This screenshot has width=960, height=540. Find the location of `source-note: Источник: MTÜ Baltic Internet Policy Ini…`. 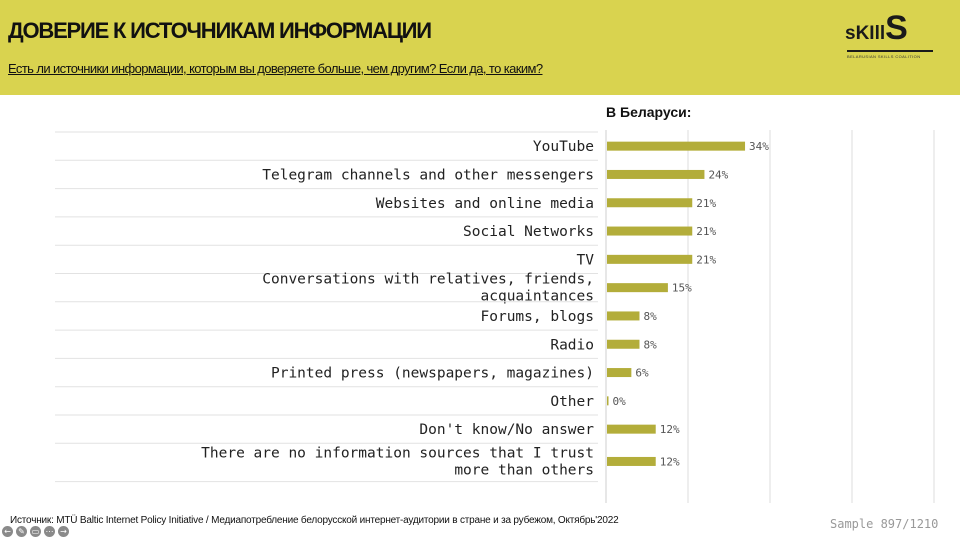

source-note: Источник: MTÜ Baltic Internet Policy Ini… is located at coordinates (314, 520).